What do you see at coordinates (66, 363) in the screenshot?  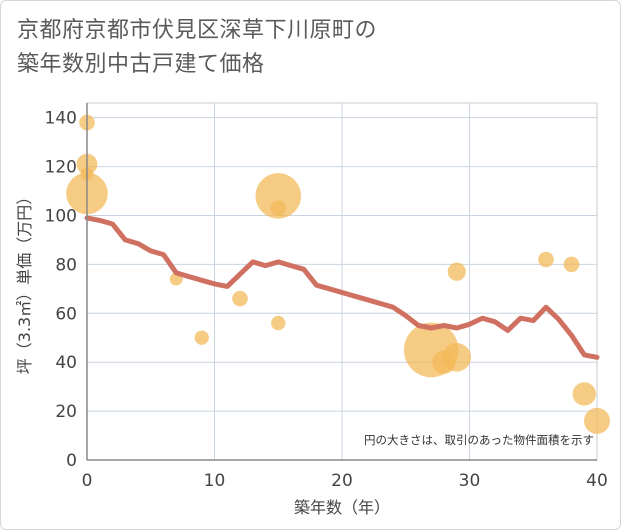 I see `y-tick-label: 40` at bounding box center [66, 363].